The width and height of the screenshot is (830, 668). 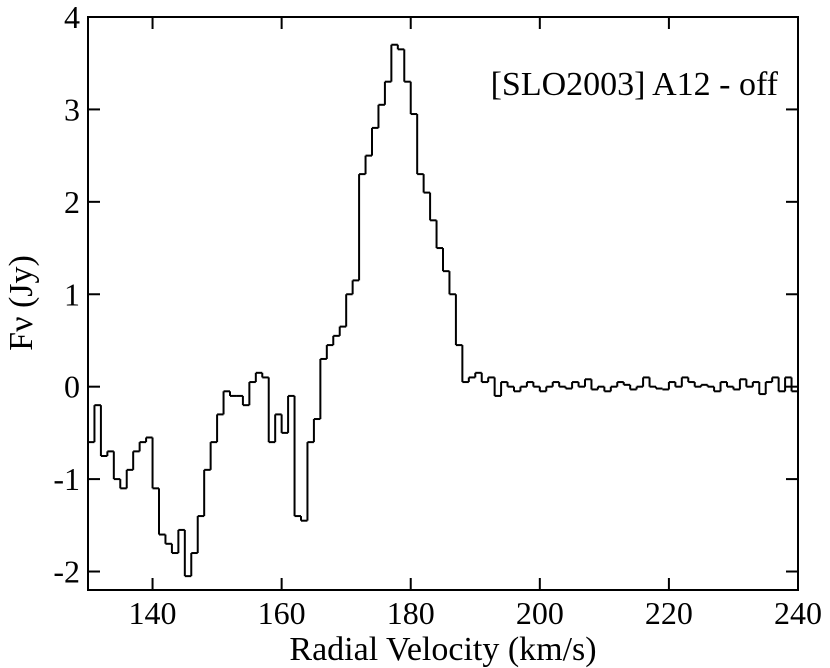 What do you see at coordinates (669, 613) in the screenshot?
I see `x-tick-label: 220` at bounding box center [669, 613].